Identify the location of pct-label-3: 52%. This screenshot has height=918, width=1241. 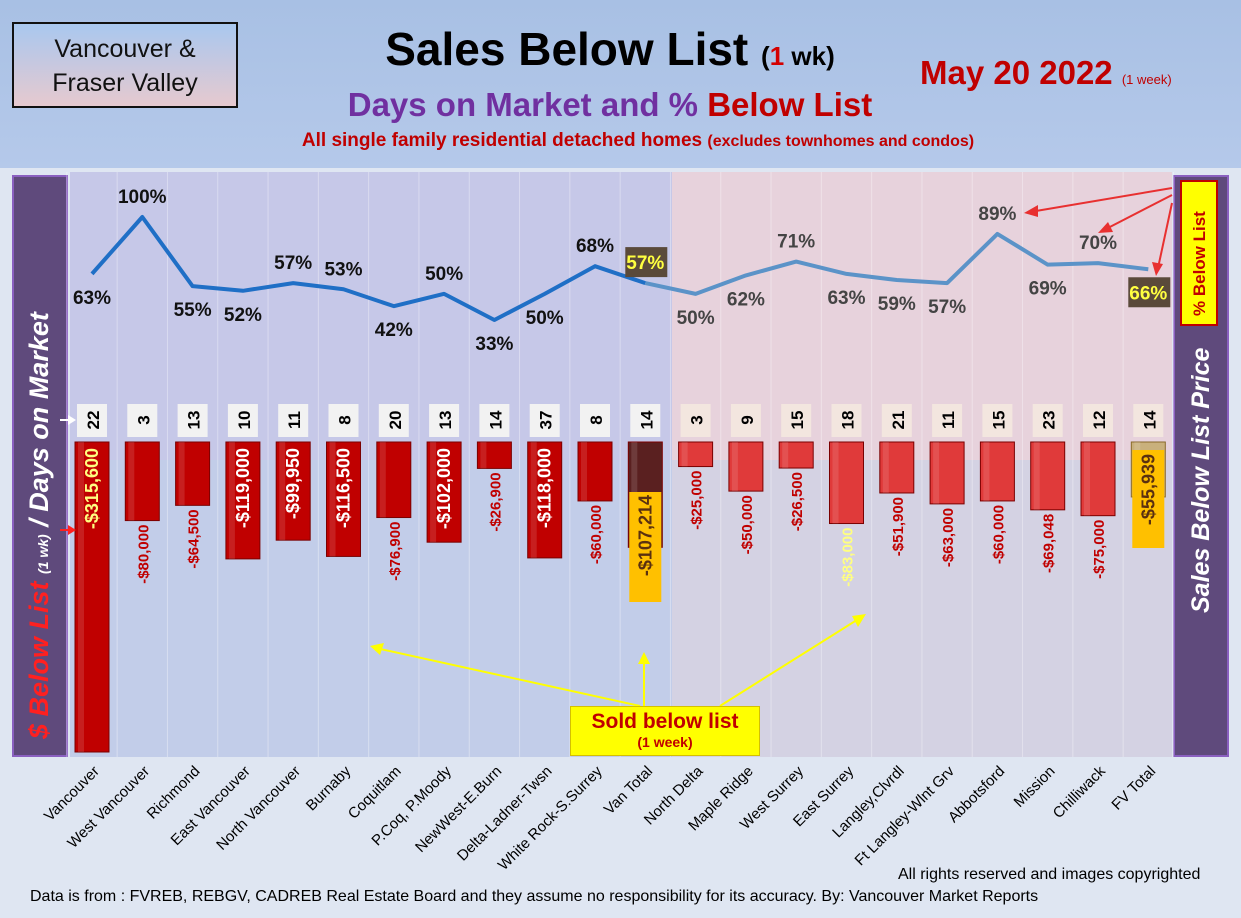
(243, 315).